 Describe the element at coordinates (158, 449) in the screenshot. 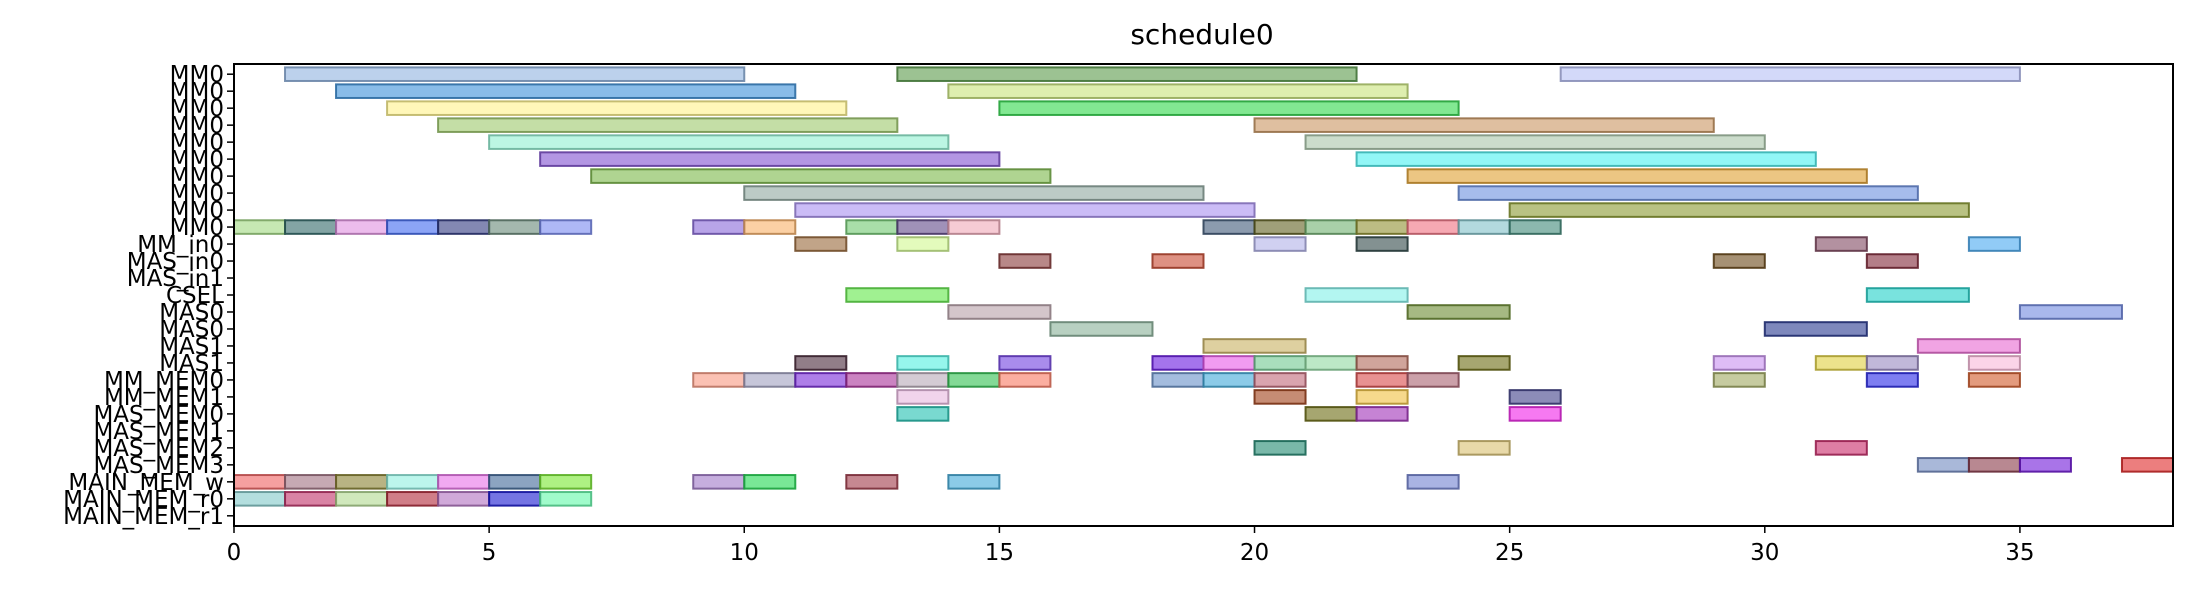

I see `y-tick-label: MAS_MEM2` at that location.